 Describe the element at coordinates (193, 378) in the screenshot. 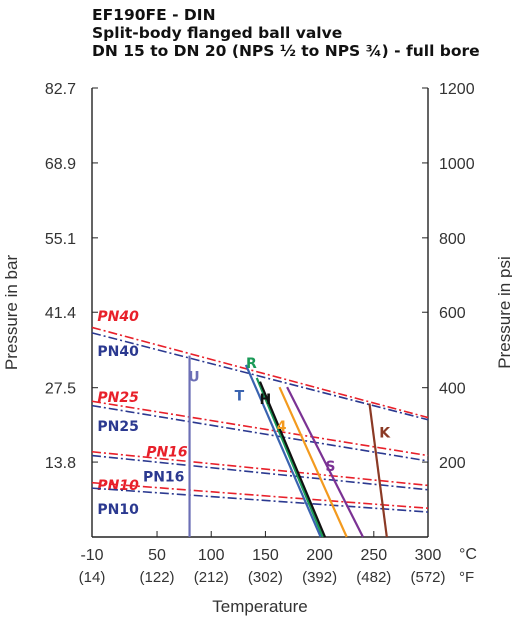

I see `seat-label-u: U` at that location.